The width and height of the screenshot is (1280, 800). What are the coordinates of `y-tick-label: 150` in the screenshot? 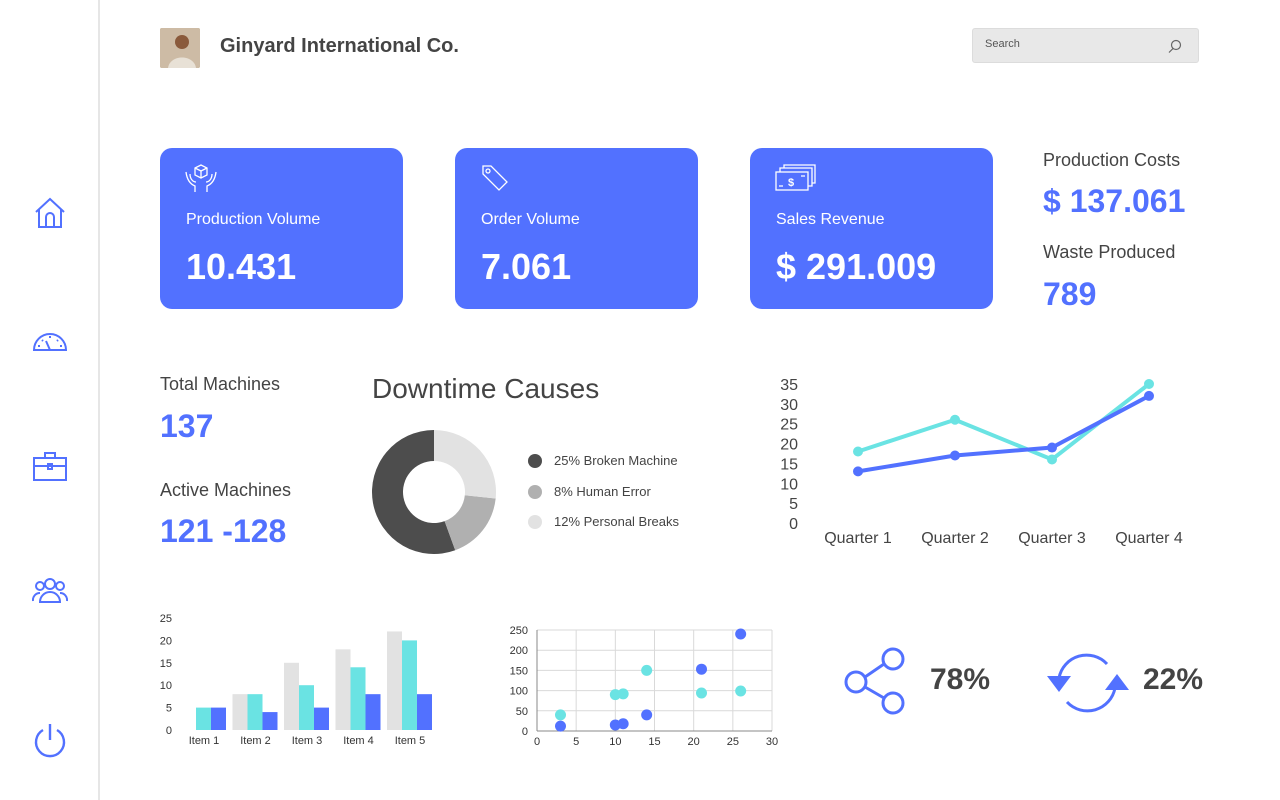 It's located at (519, 671).